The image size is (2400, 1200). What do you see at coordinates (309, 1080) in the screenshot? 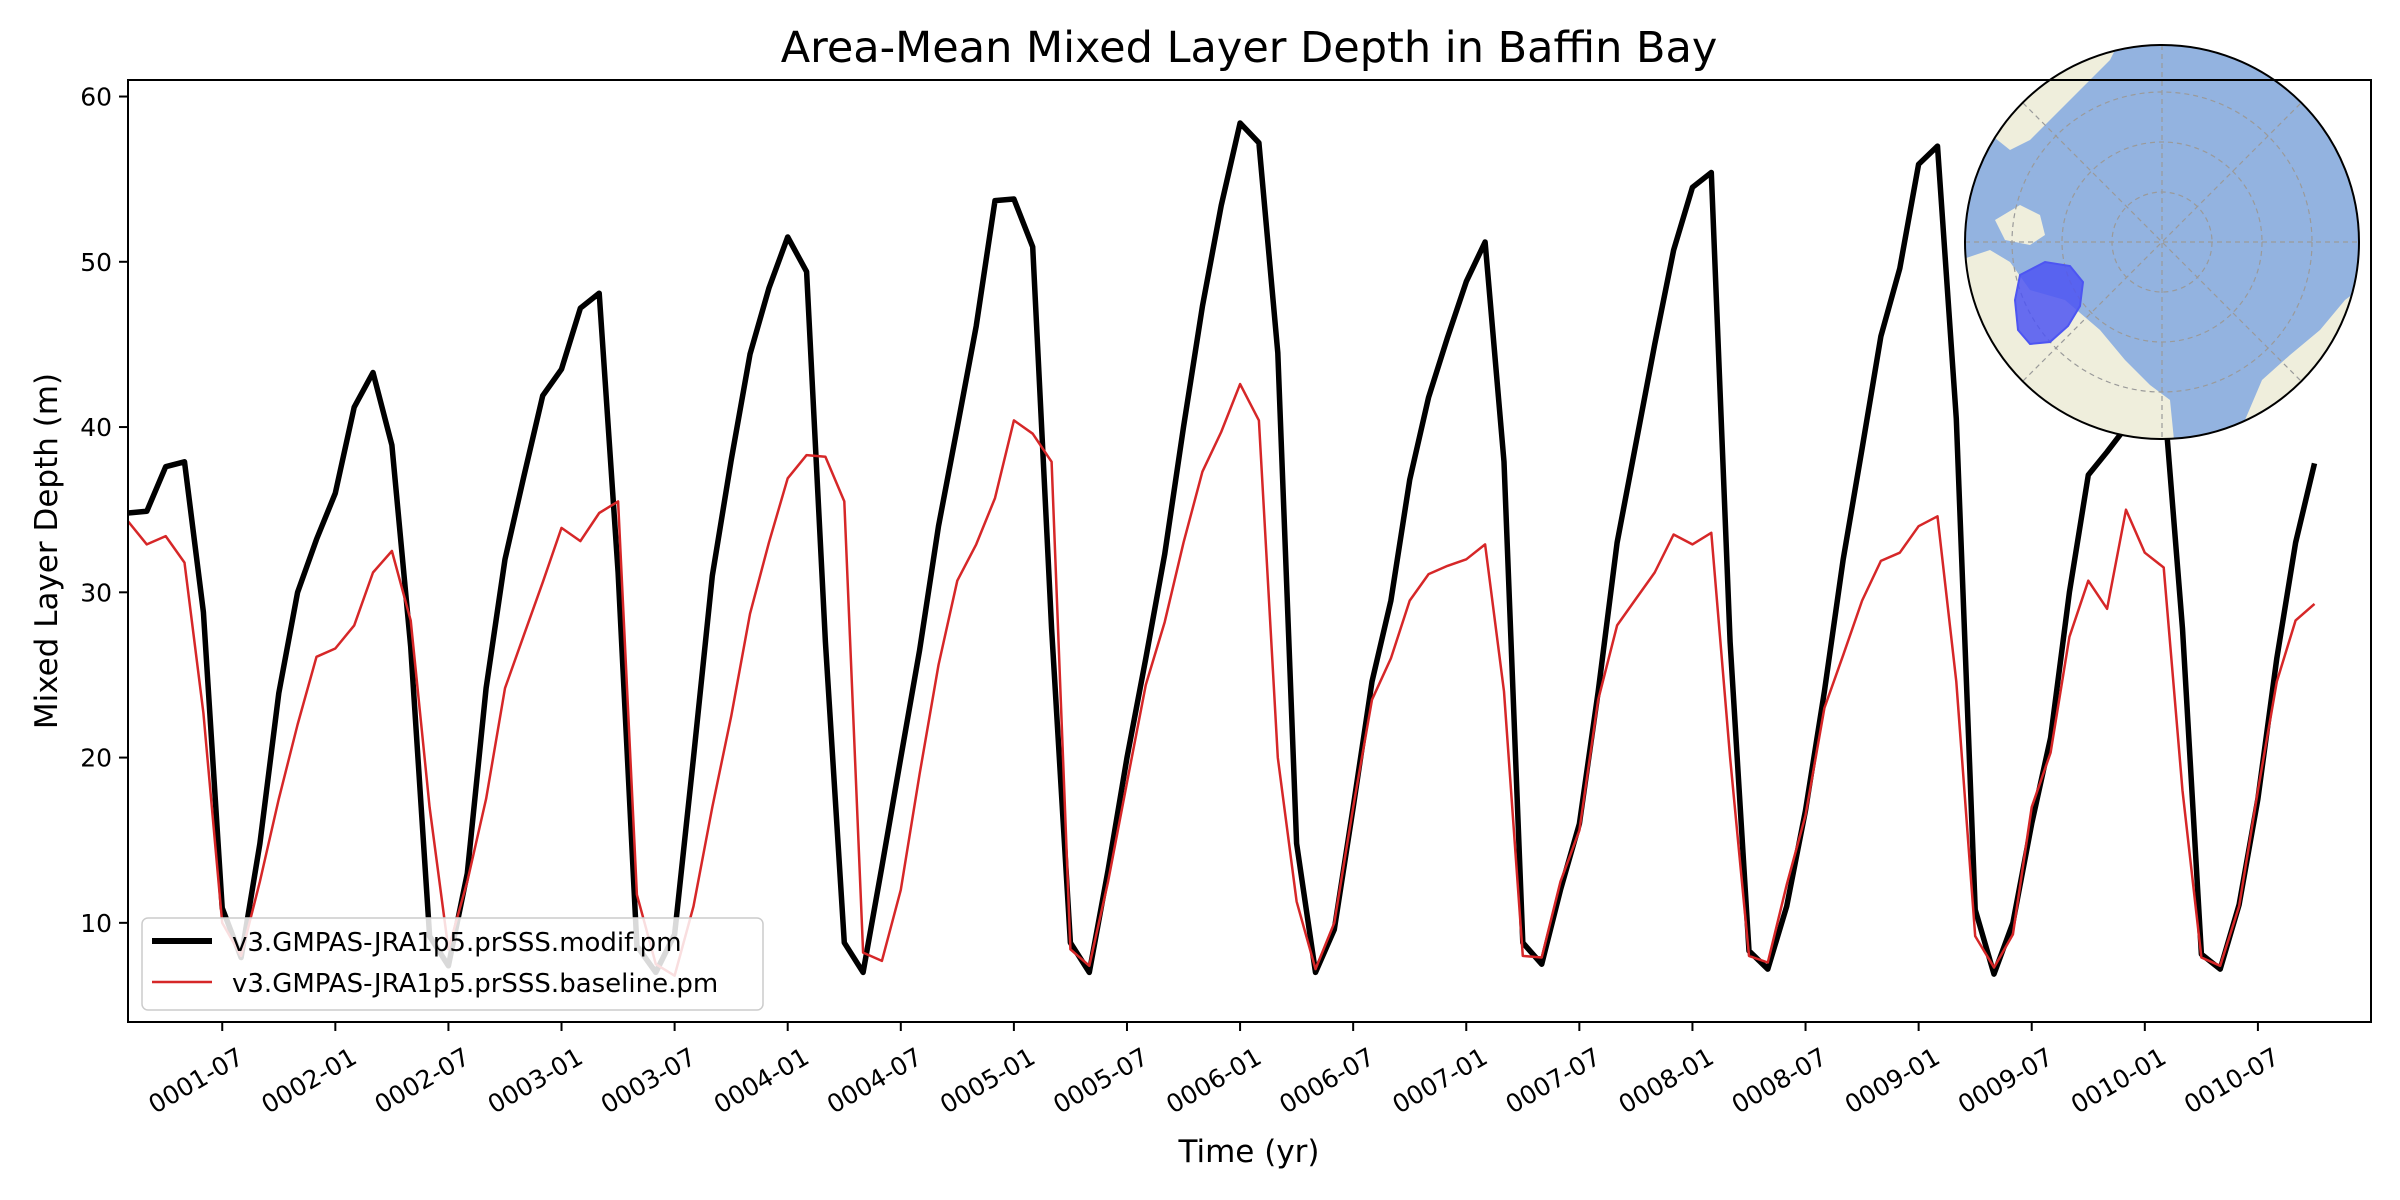
I see `x-tick-label: 0002-01` at bounding box center [309, 1080].